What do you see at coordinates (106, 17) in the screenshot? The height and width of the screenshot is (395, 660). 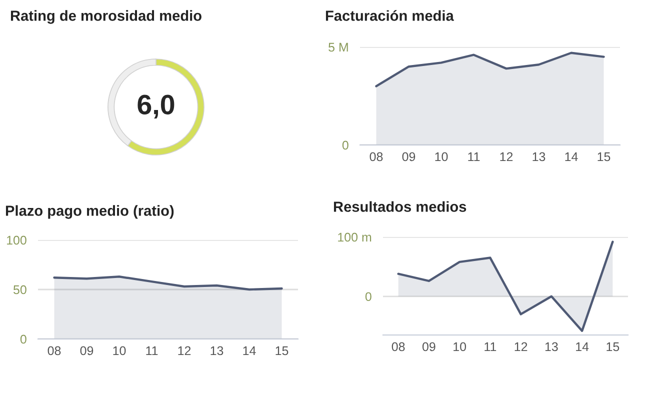 I see `chart-title: Rating de morosidad medio` at bounding box center [106, 17].